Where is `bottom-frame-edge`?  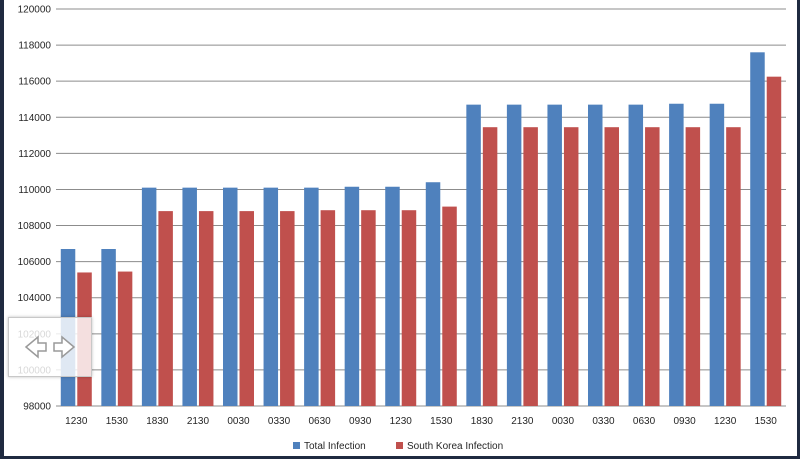 bottom-frame-edge is located at coordinates (400, 457).